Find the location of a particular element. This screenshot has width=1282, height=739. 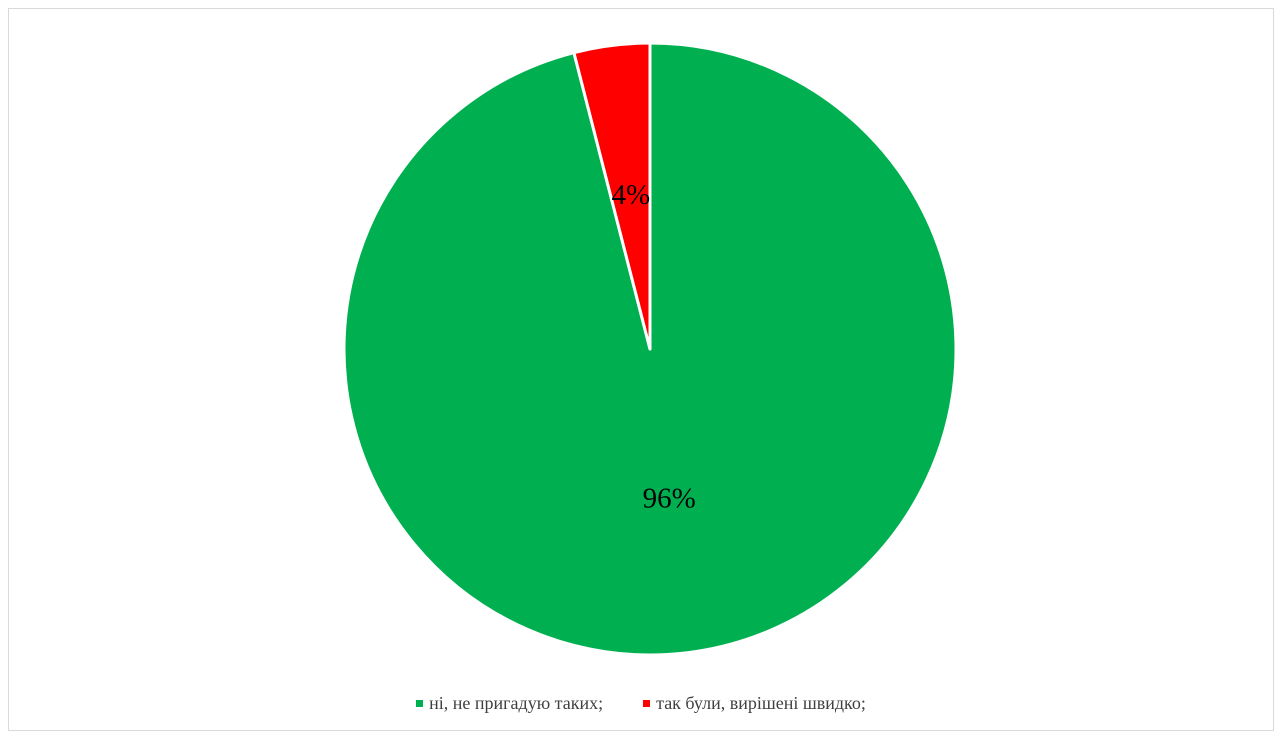

data-label-0: 96% is located at coordinates (669, 498).